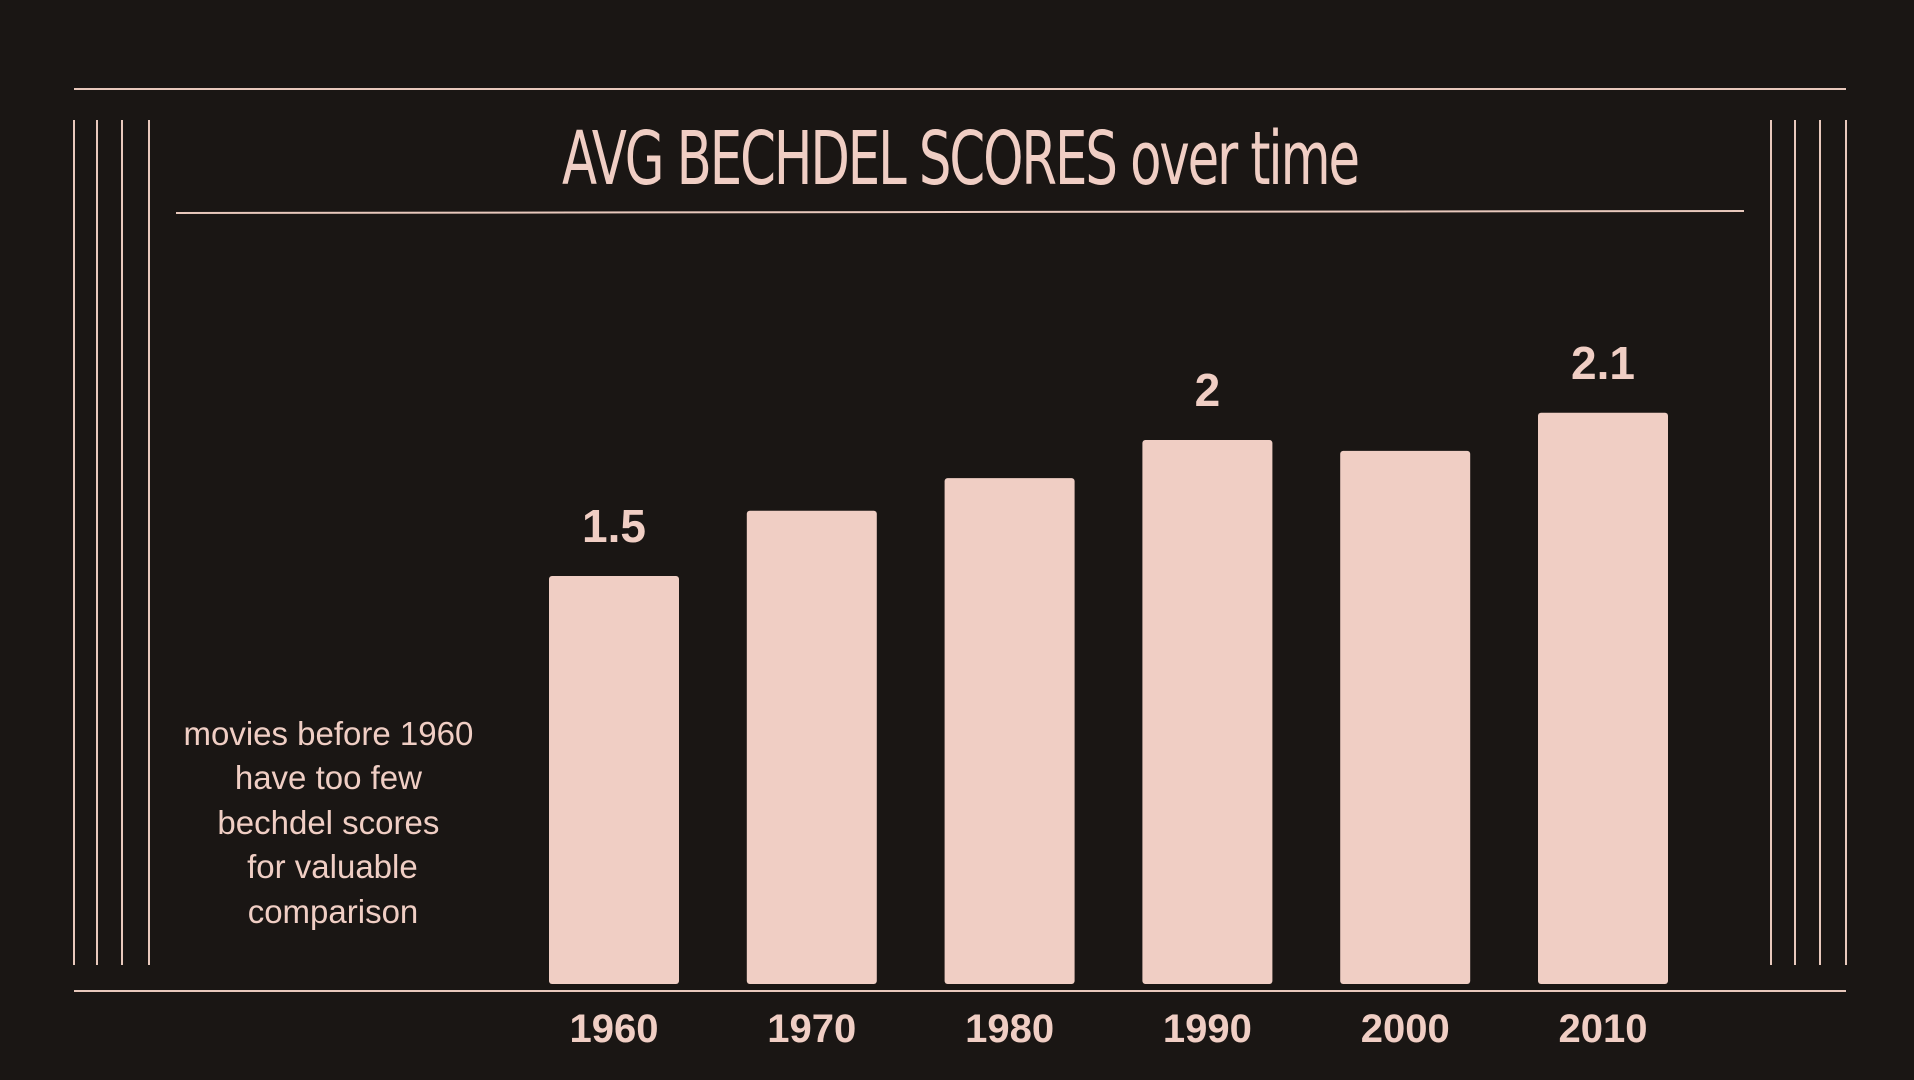  Describe the element at coordinates (328, 733) in the screenshot. I see `annotation-line-1: movies before 1960` at that location.